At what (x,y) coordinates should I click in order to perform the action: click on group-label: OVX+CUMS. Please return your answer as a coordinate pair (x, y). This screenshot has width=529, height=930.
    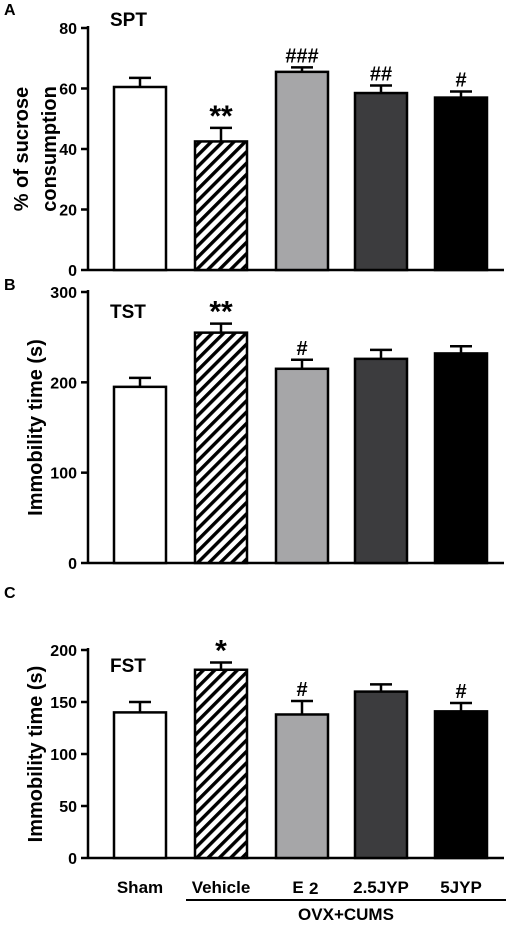
    Looking at the image, I should click on (346, 914).